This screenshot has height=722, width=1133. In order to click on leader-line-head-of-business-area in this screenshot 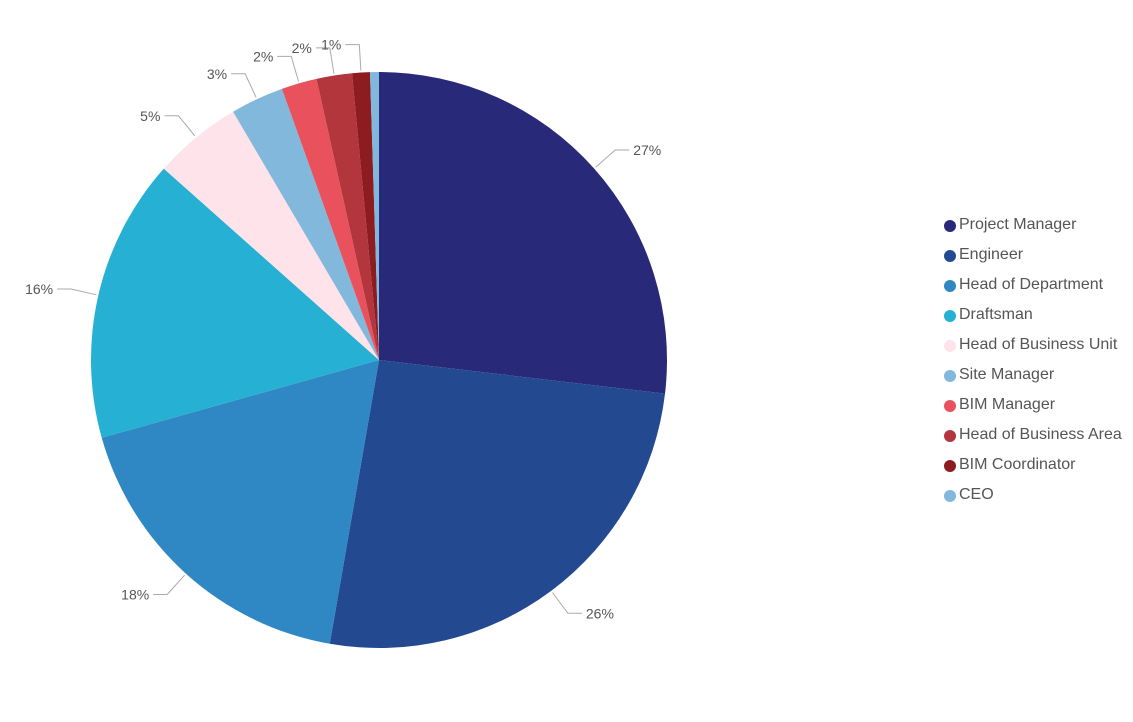, I will do `click(325, 60)`.